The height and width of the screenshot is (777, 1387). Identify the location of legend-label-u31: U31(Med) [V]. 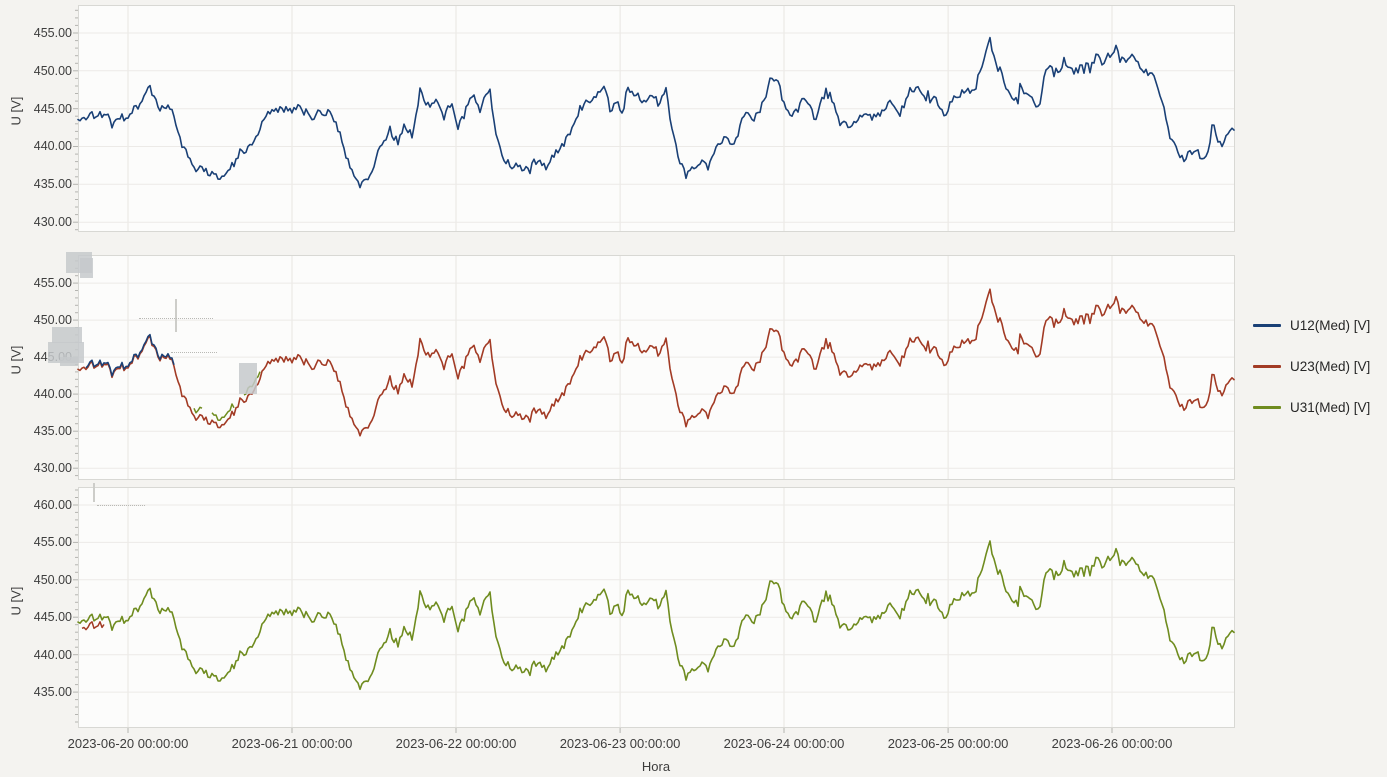
(1330, 407).